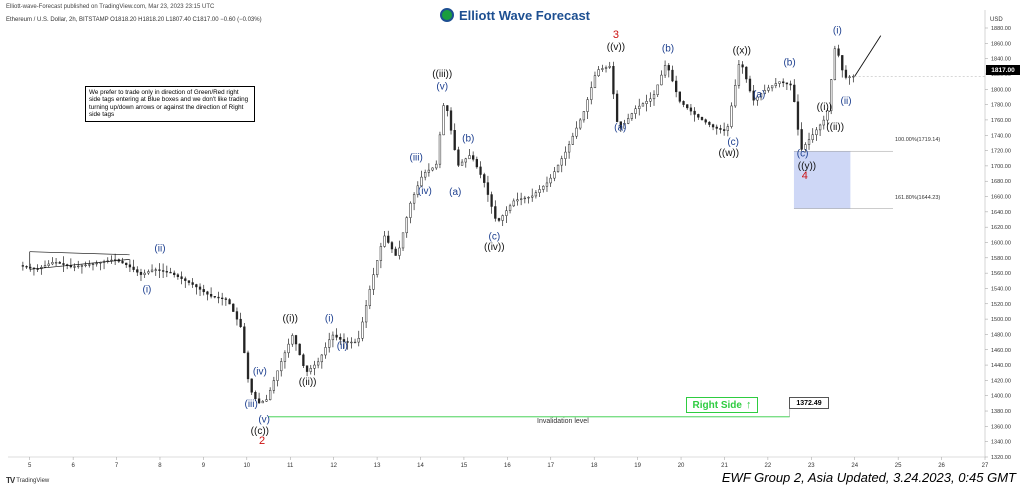 The image size is (1024, 490). What do you see at coordinates (290, 466) in the screenshot?
I see `x-tick-label: 11` at bounding box center [290, 466].